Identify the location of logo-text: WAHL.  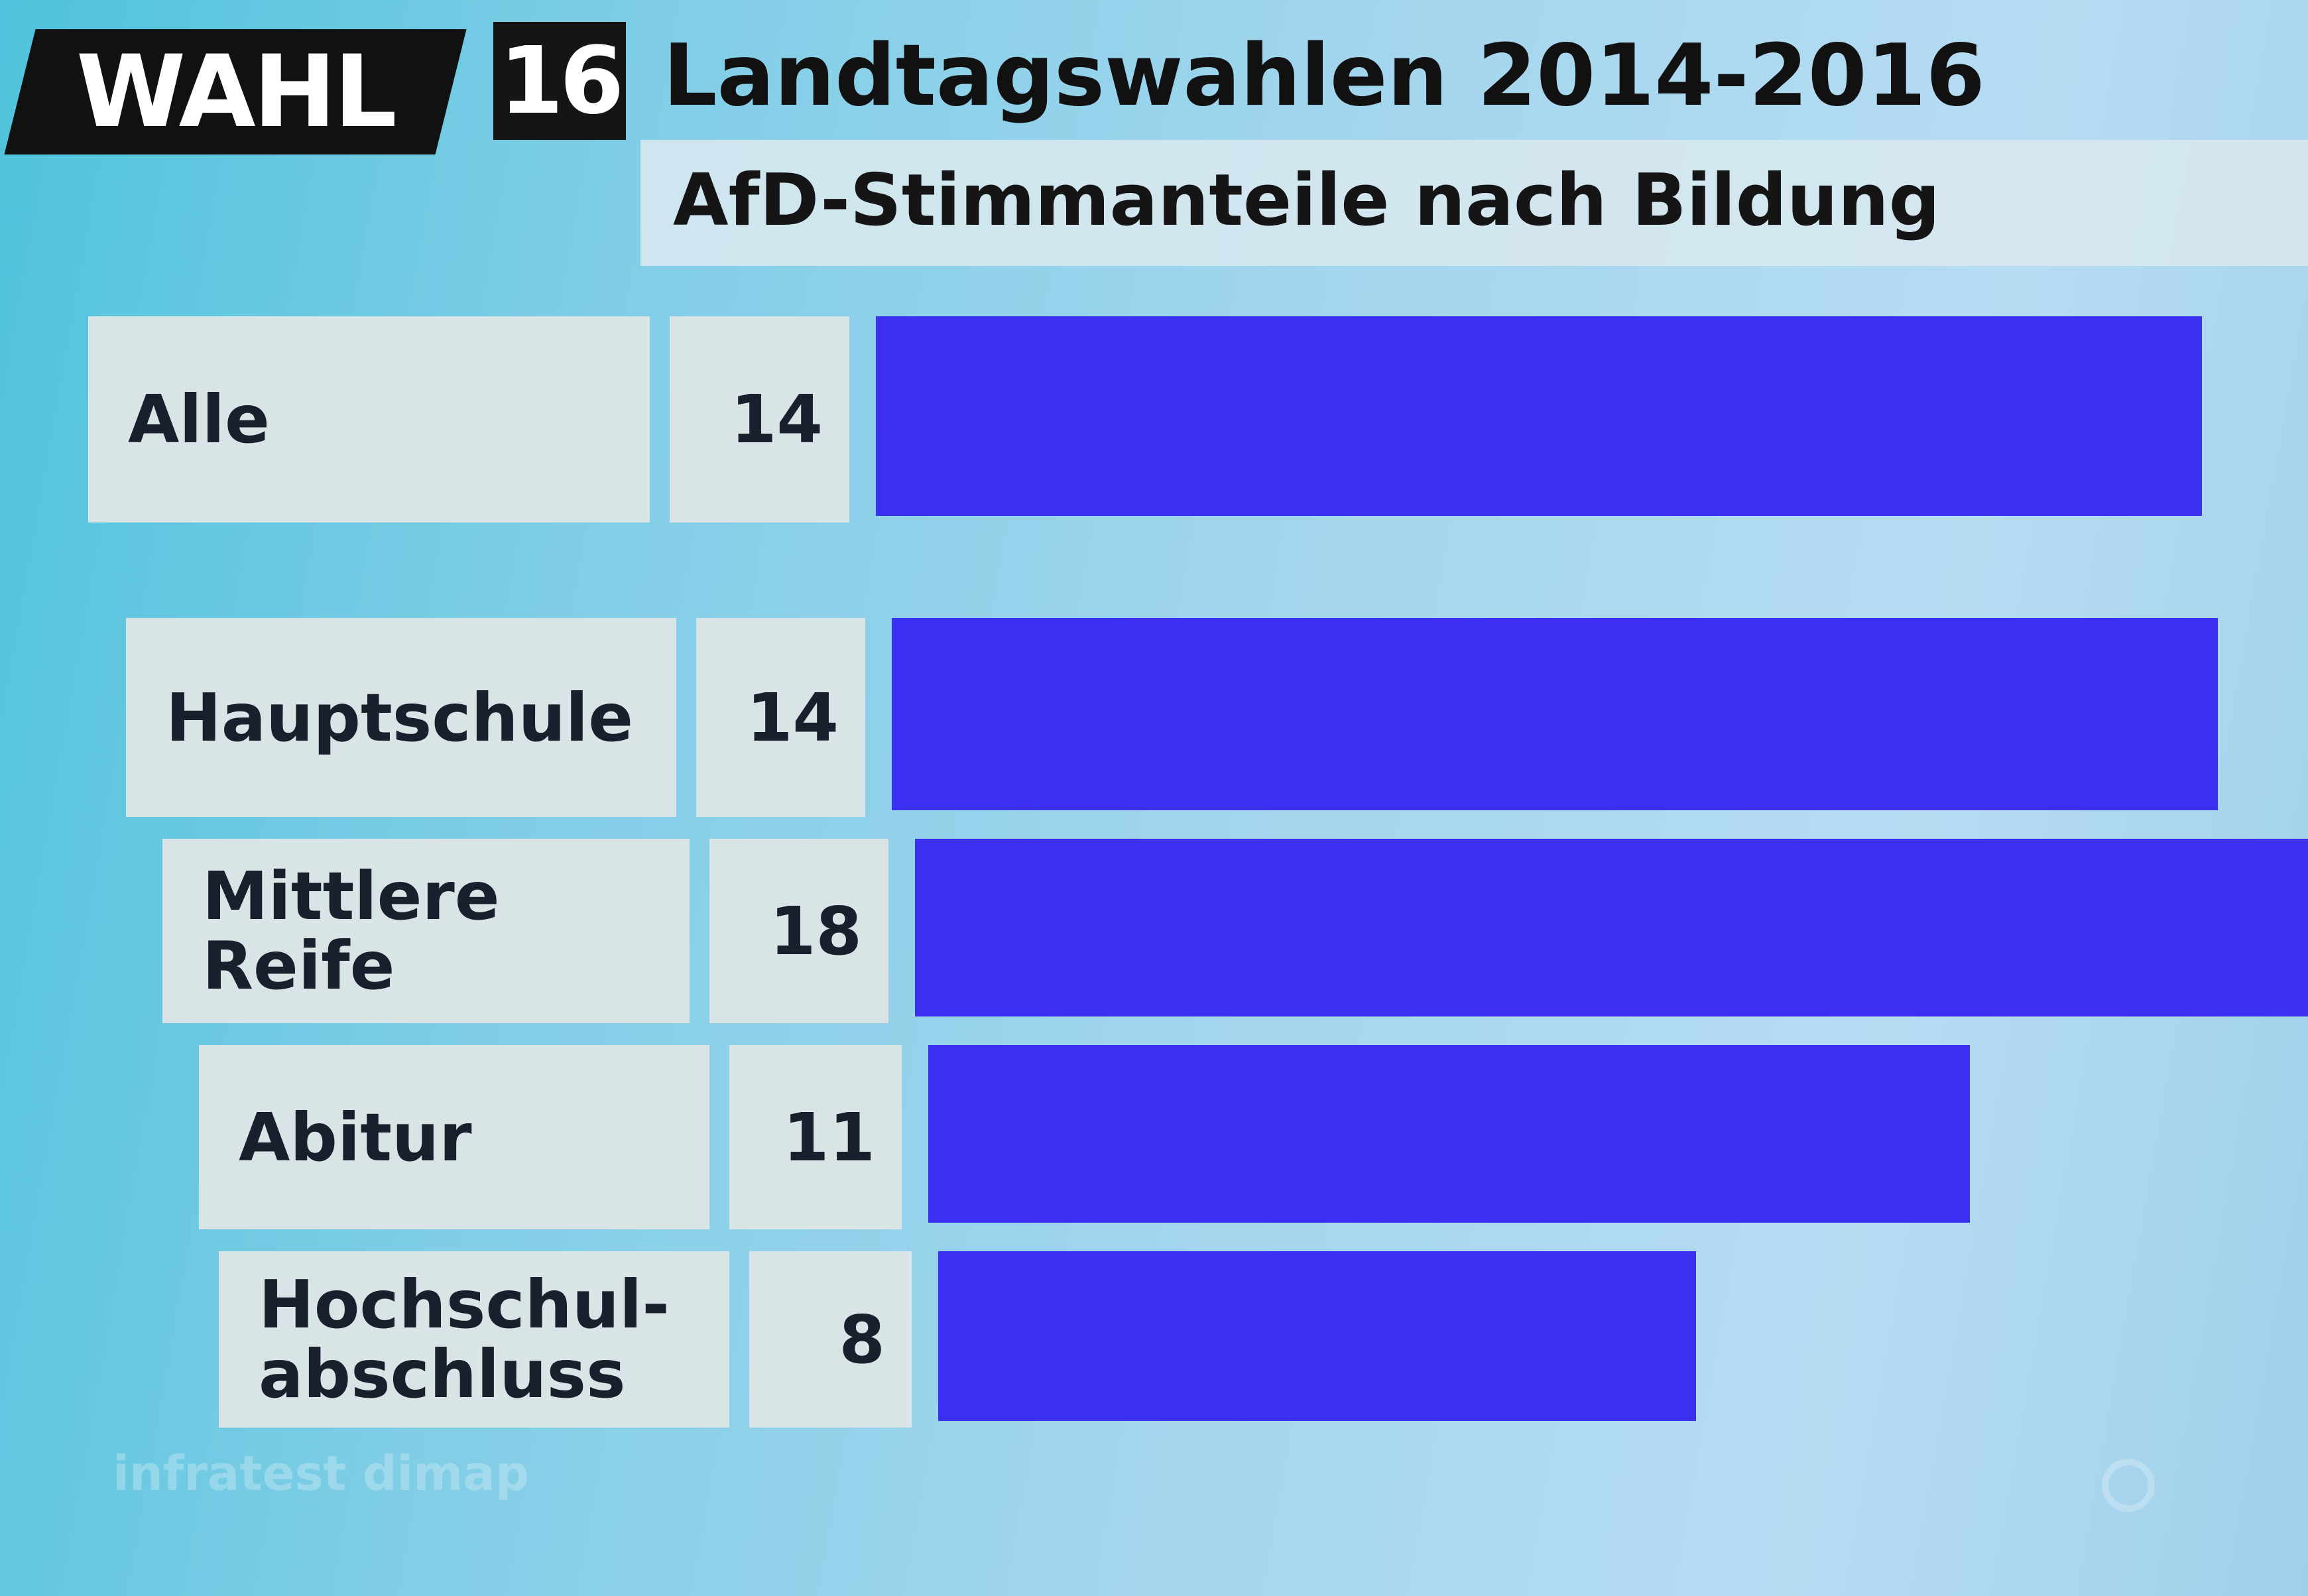
(236, 92).